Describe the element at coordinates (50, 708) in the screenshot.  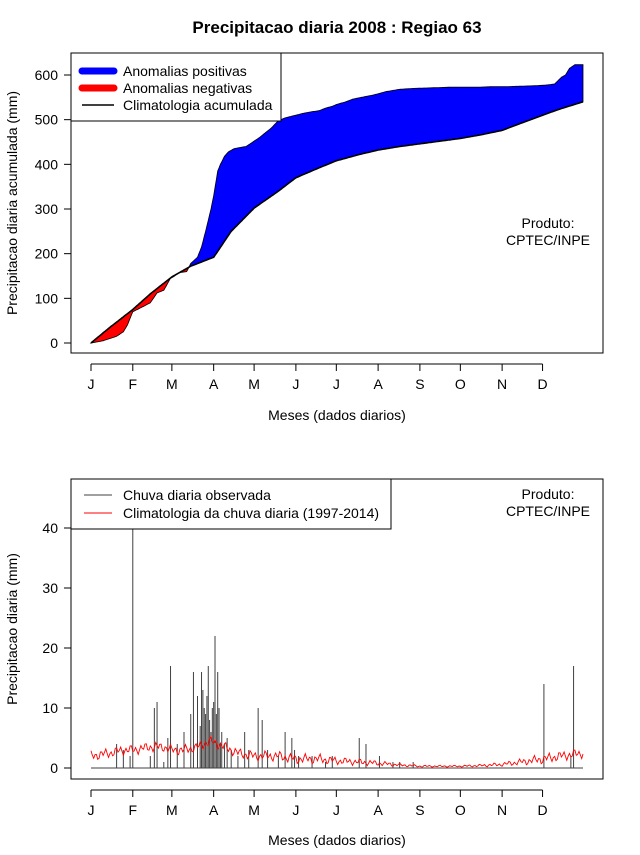
I see `y-tick-label: 10` at that location.